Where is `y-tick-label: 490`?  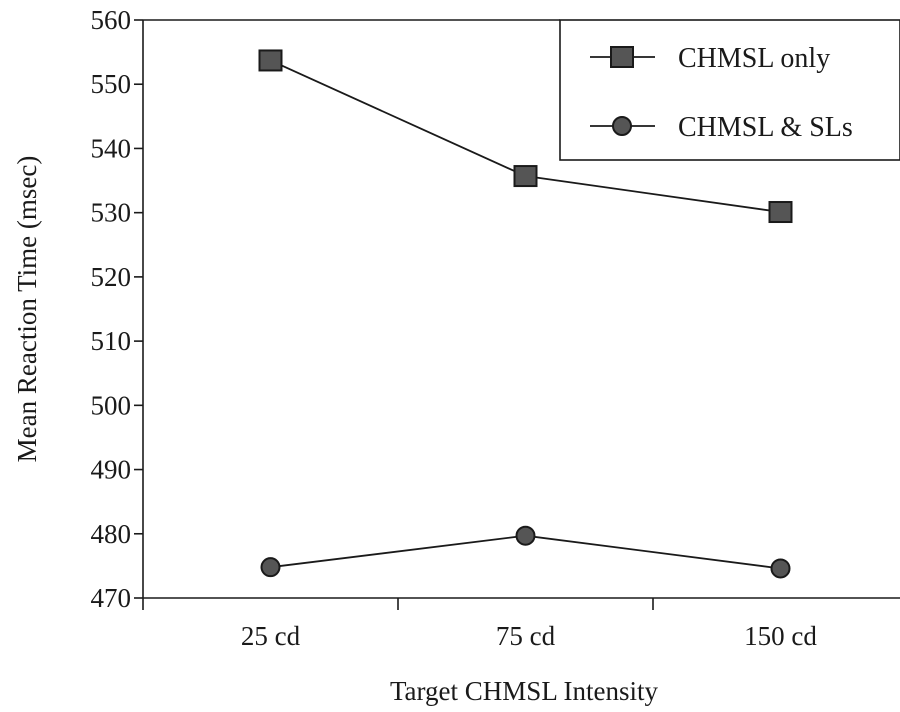
y-tick-label: 490 is located at coordinates (111, 470).